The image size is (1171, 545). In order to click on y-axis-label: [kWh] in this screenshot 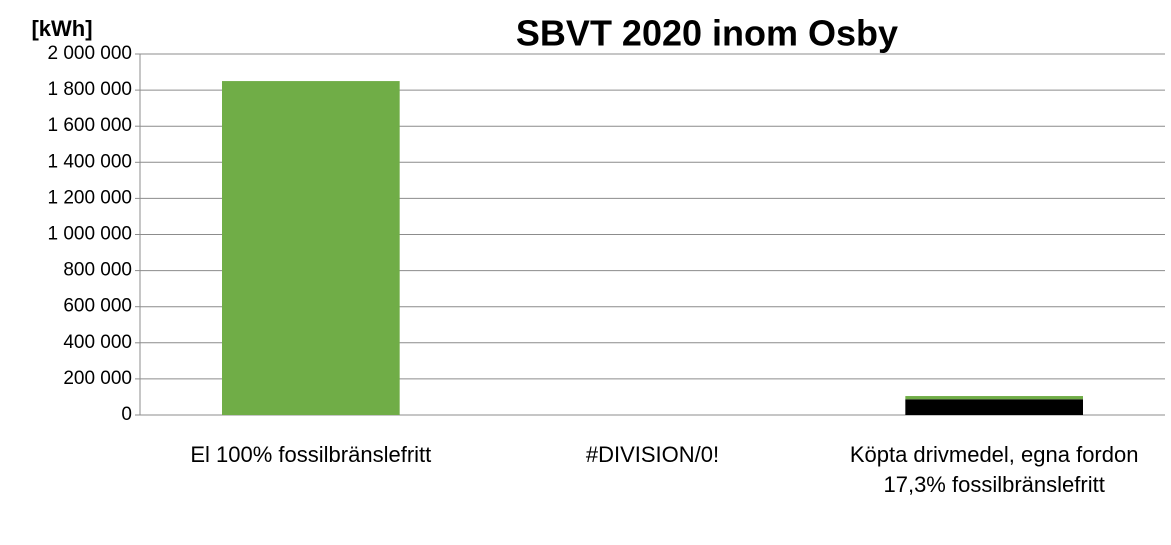, I will do `click(61, 28)`.